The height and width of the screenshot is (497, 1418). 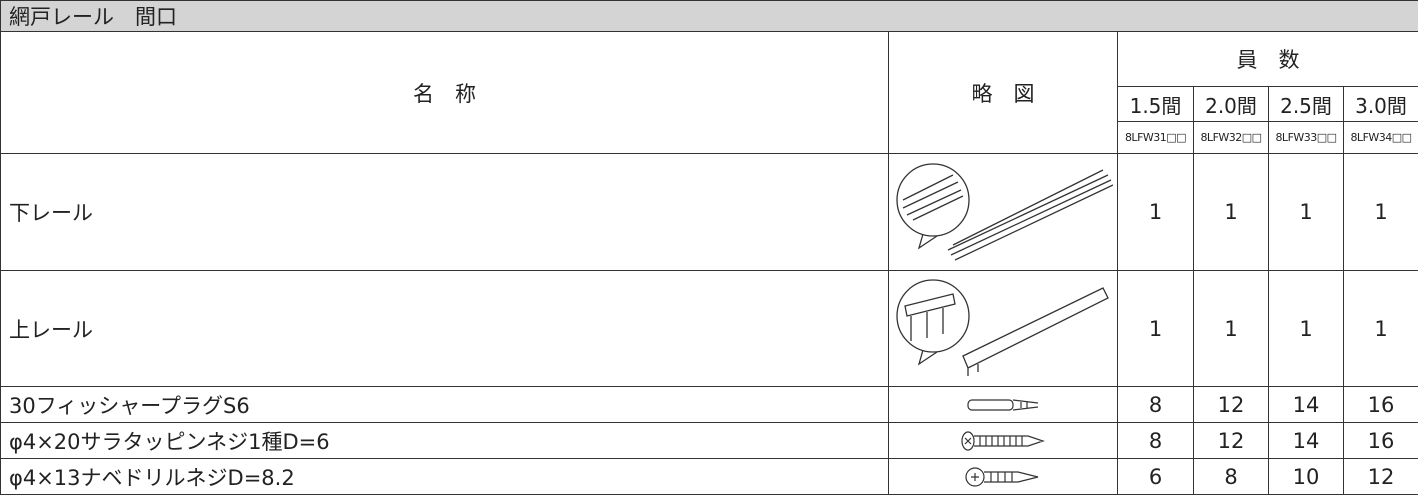 What do you see at coordinates (444, 404) in the screenshot?
I see `part-name: 30フィッシャープラグS6` at bounding box center [444, 404].